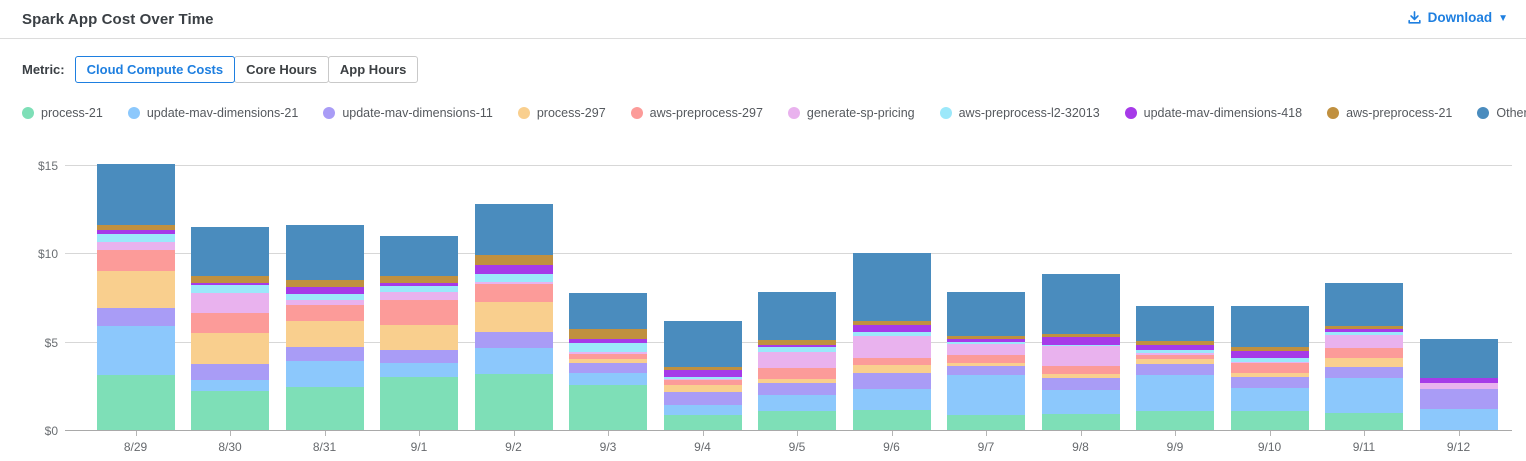 This screenshot has width=1526, height=461. I want to click on bar-8/31, so click(324, 327).